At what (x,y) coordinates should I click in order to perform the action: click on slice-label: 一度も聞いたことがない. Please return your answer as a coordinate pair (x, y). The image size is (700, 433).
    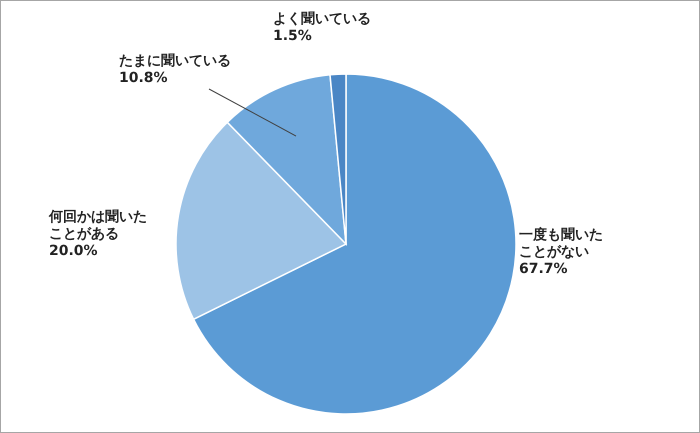
    Looking at the image, I should click on (561, 244).